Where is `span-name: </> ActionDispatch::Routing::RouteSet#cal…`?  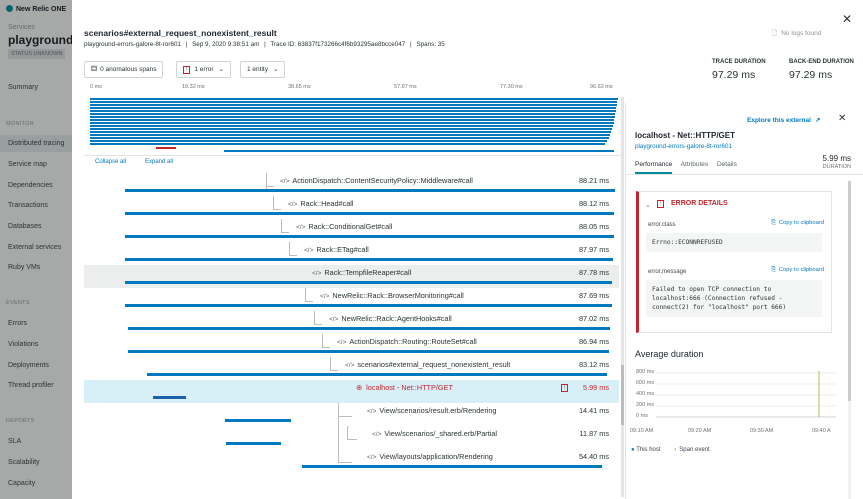 span-name: </> ActionDispatch::Routing::RouteSet#cal… is located at coordinates (407, 341).